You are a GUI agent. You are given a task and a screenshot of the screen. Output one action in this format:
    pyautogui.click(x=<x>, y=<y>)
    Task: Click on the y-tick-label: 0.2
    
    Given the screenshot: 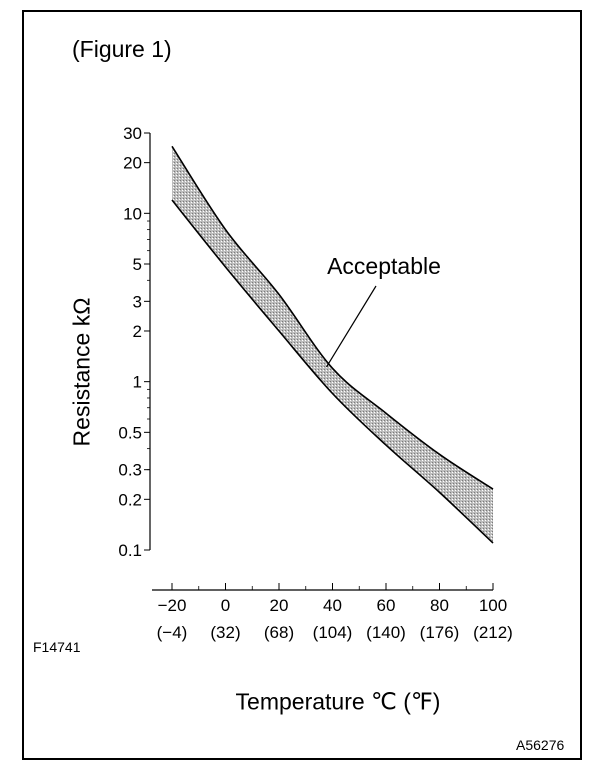 What is the action you would take?
    pyautogui.click(x=130, y=499)
    